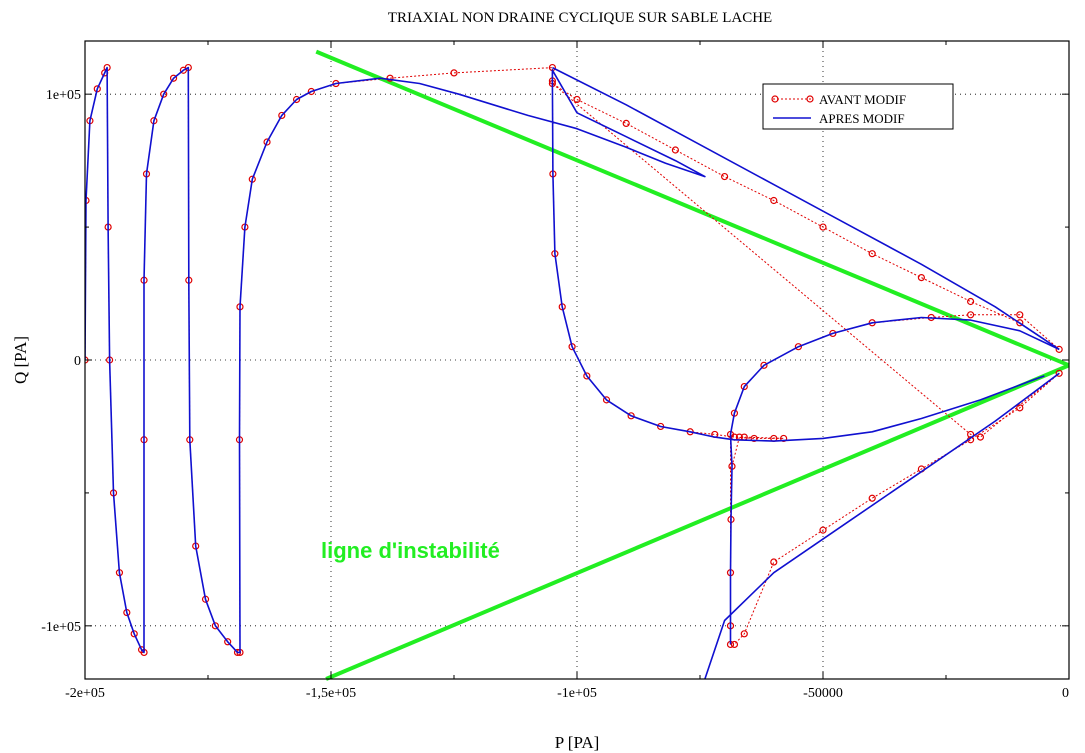  What do you see at coordinates (862, 118) in the screenshot?
I see `legend-label-apres: APRES MODIF` at bounding box center [862, 118].